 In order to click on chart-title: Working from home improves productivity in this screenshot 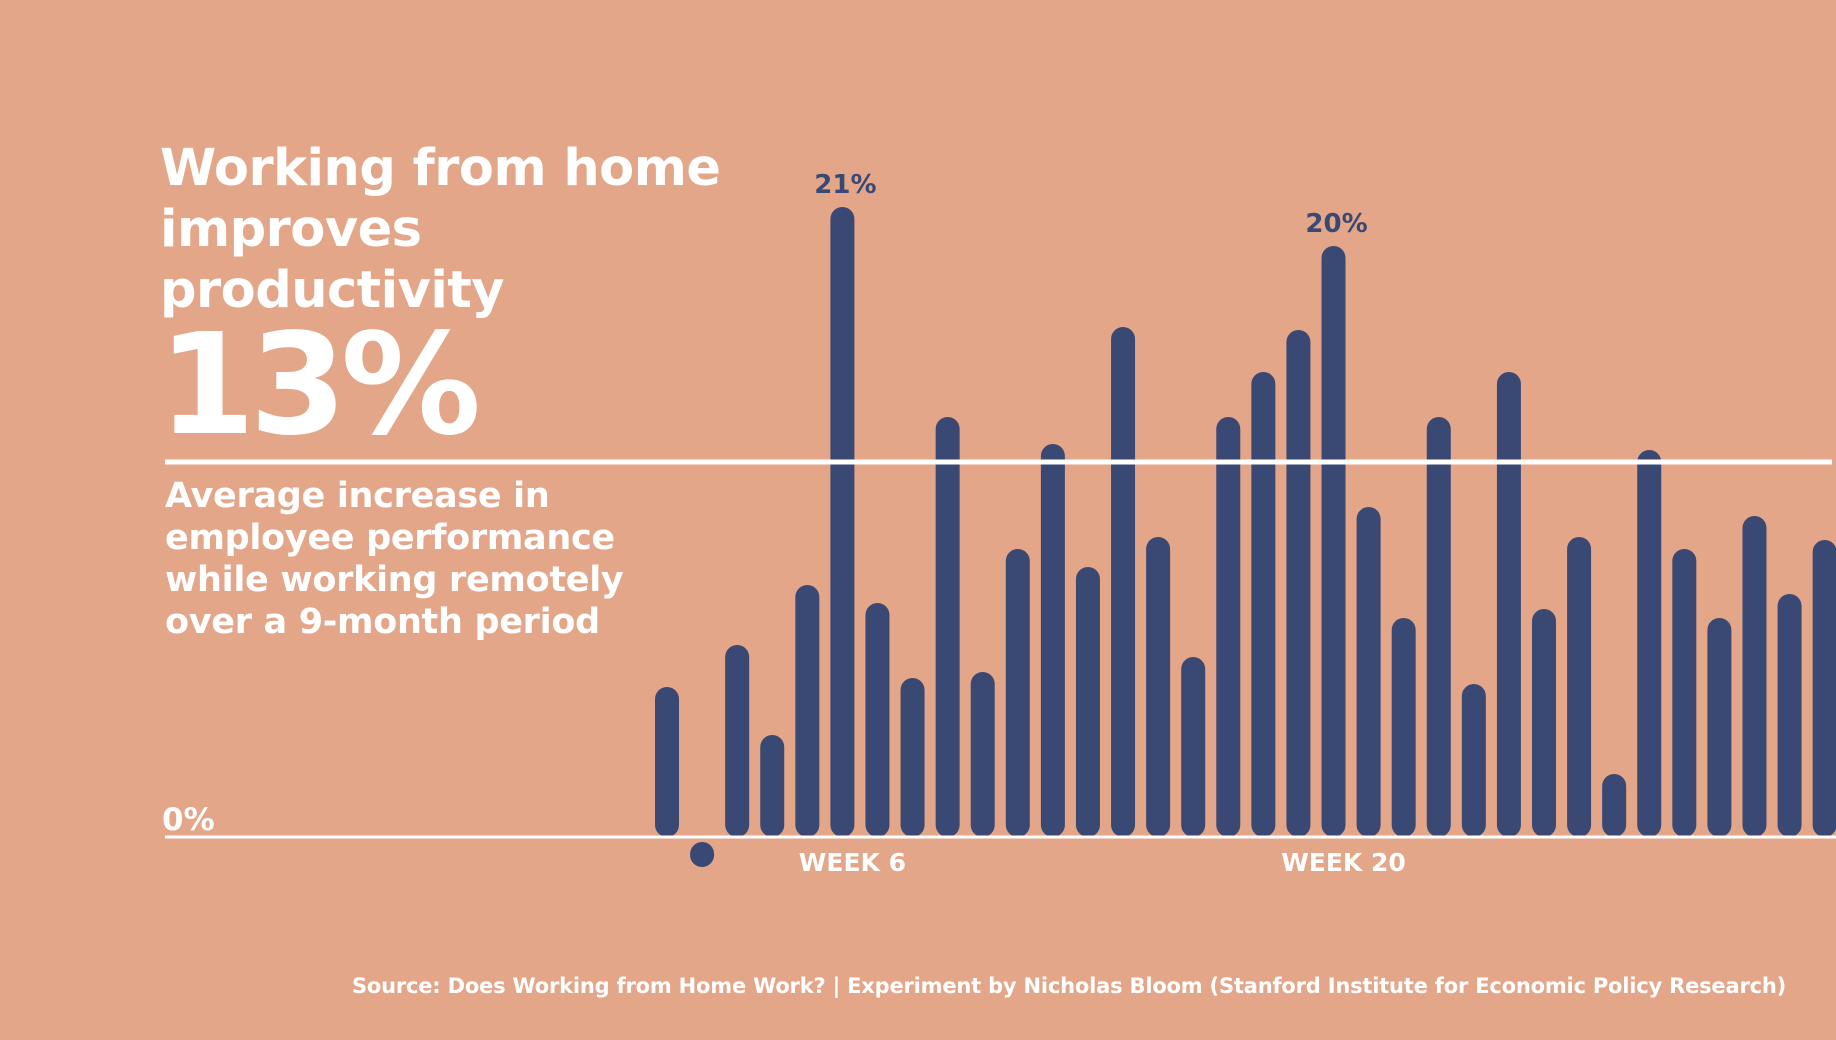, I will do `click(440, 229)`.